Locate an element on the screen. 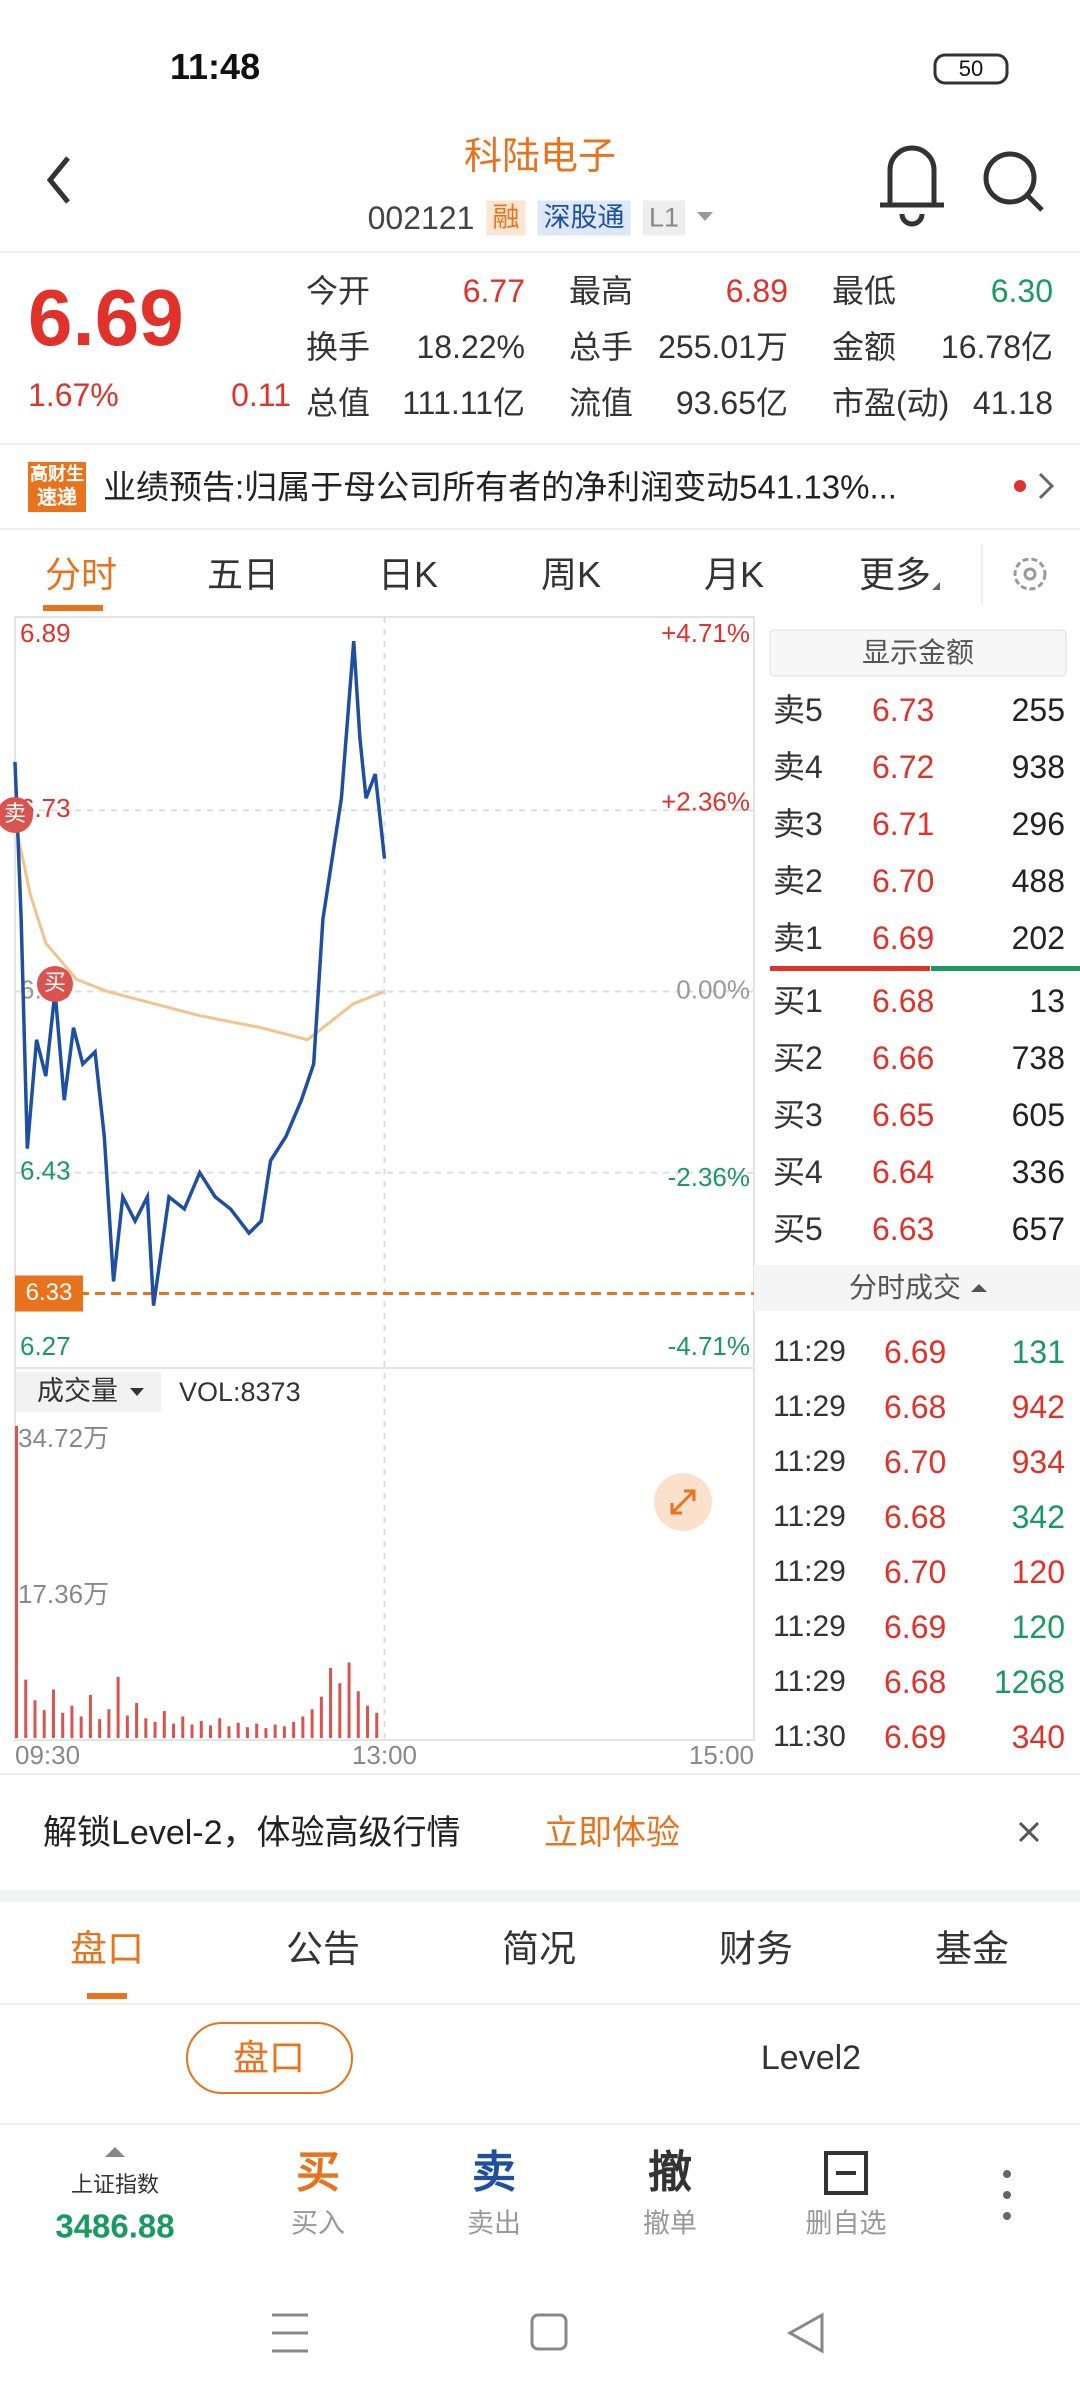 The height and width of the screenshot is (2400, 1080). sub-tab-pill is located at coordinates (269, 2058).